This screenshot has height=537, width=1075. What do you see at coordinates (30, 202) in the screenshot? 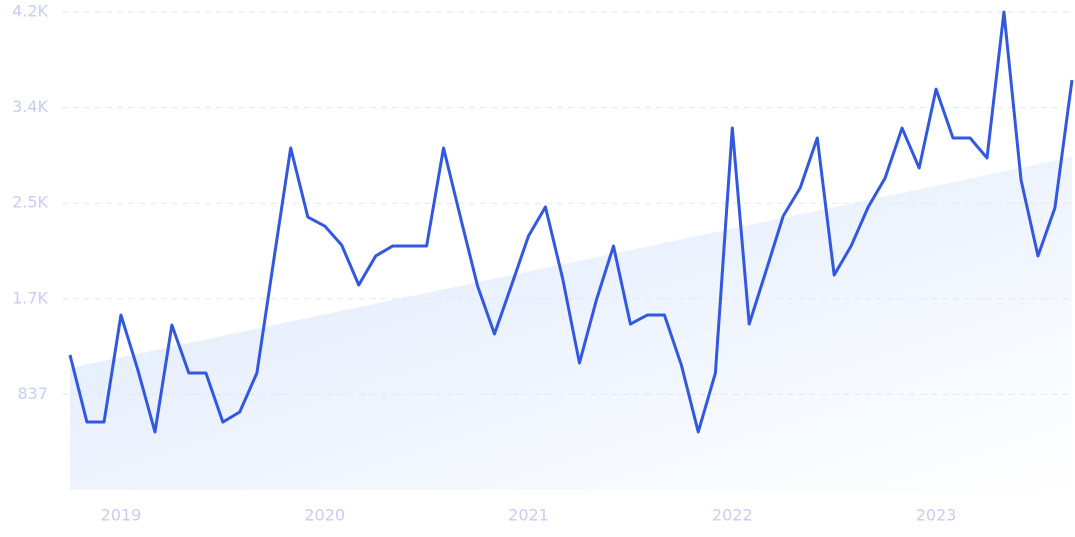
I see `y-tick-label: 2.5K` at bounding box center [30, 202].